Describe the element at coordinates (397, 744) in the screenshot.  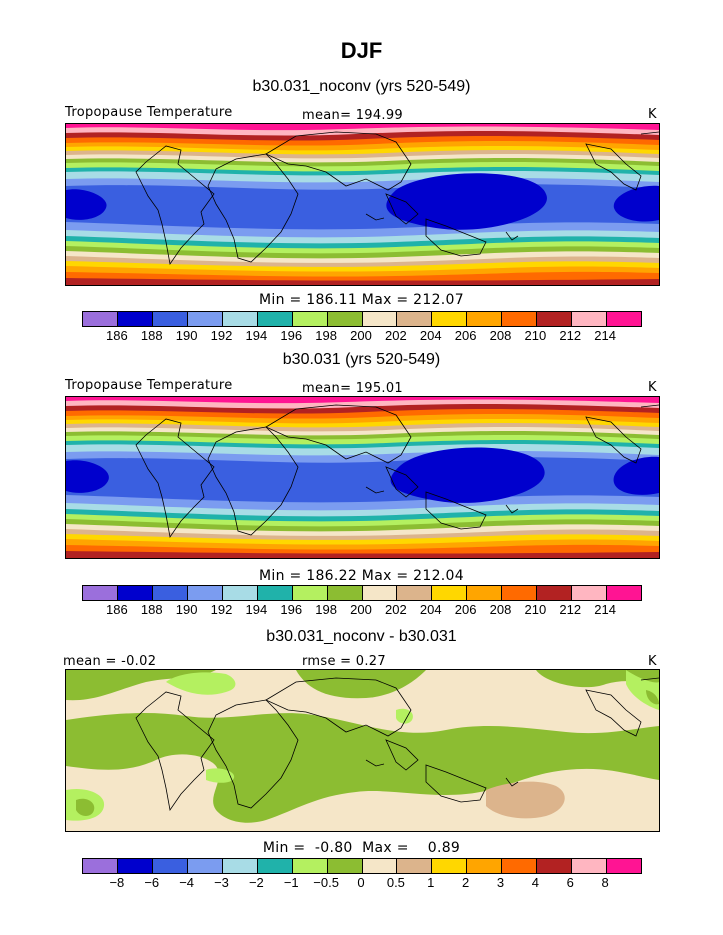
I see `panel-3-coastlines` at that location.